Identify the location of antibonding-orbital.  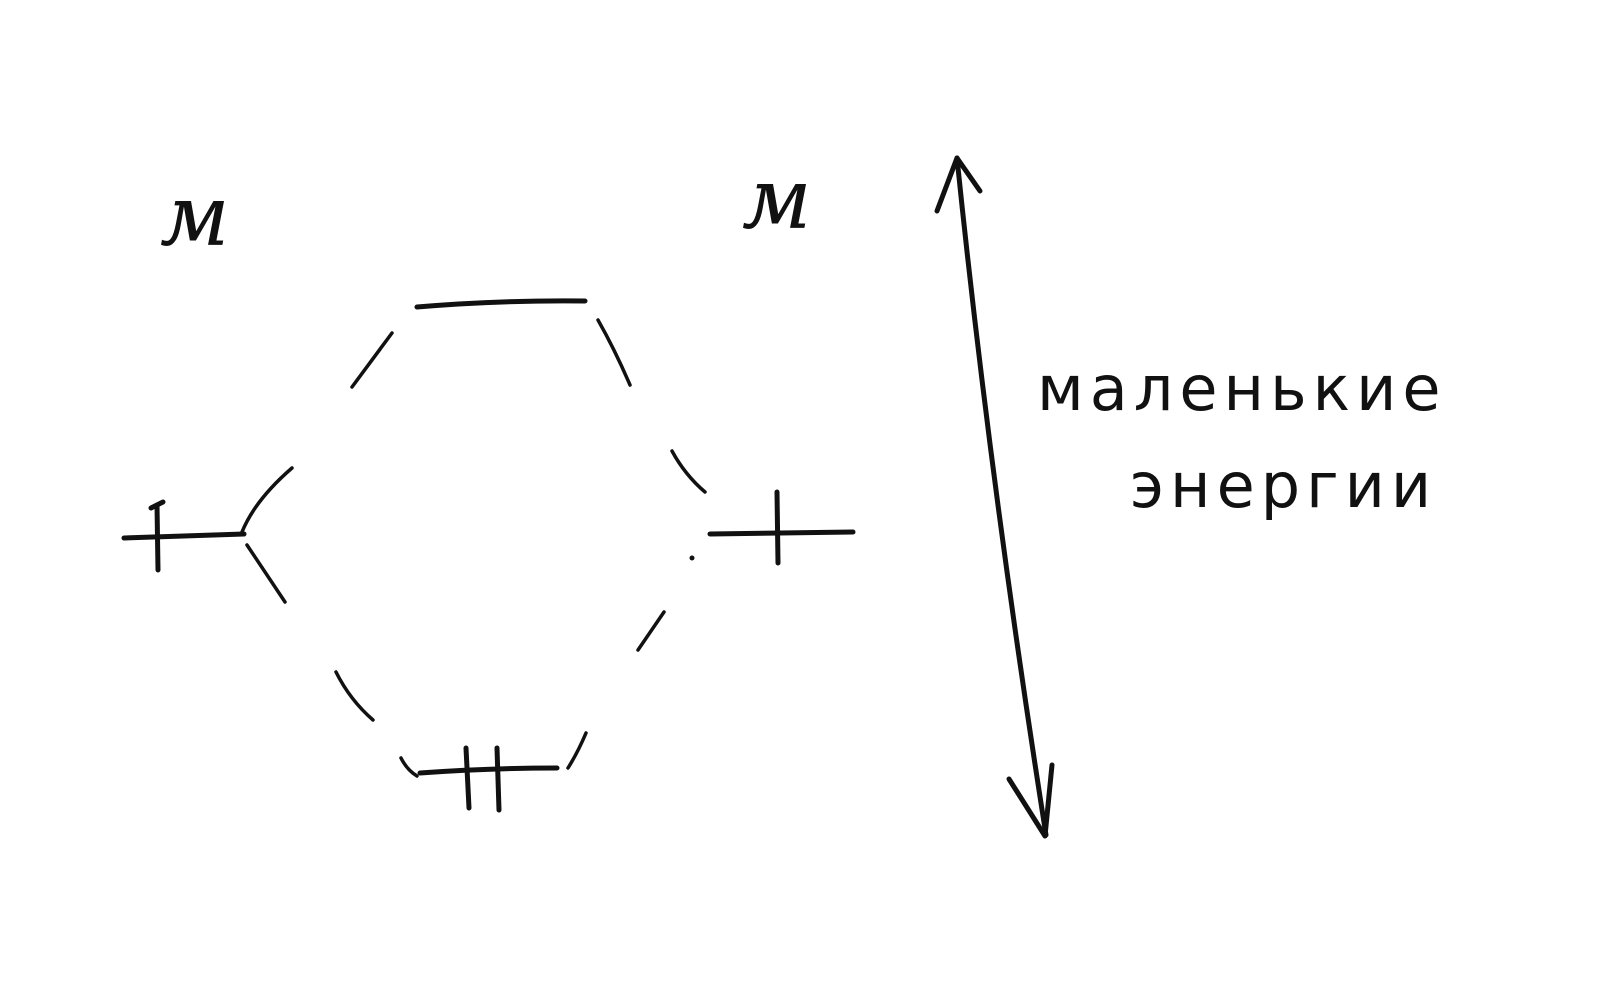
(501, 304).